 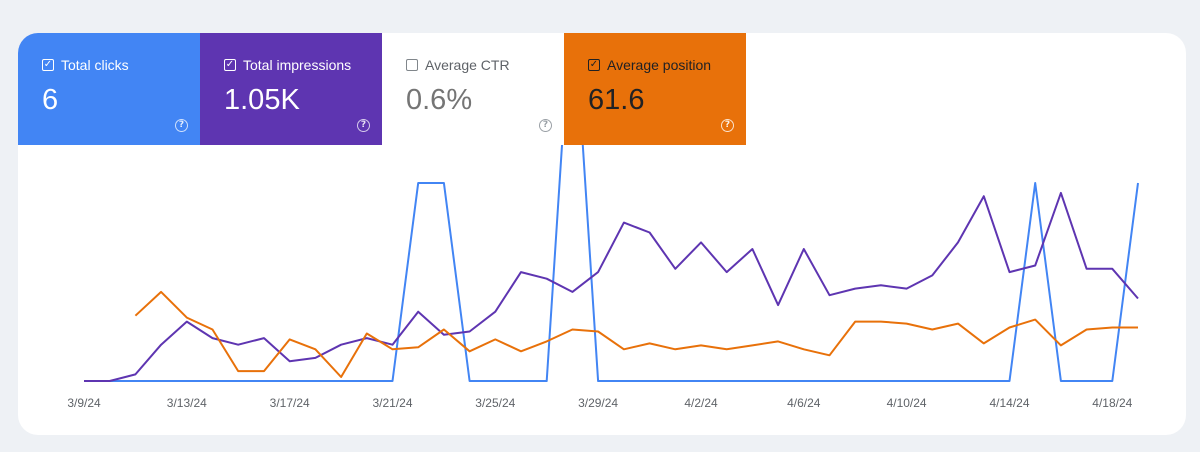 I want to click on x-tick-label: 3/29/24, so click(x=598, y=403).